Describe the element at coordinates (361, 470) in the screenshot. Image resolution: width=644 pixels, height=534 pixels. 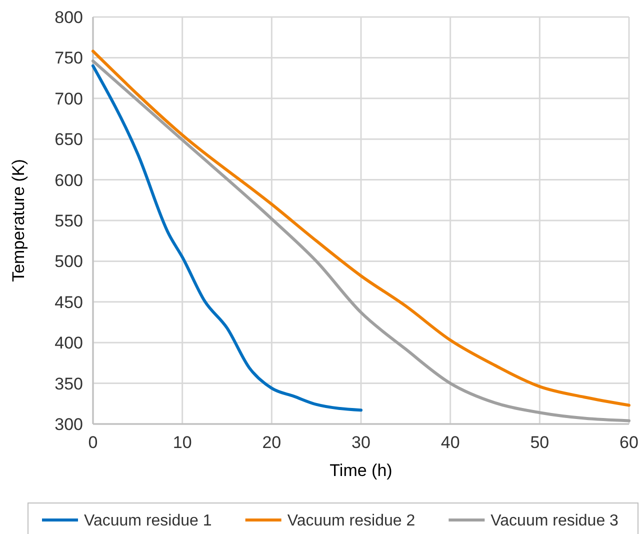
I see `x-axis-title: Time (h)` at that location.